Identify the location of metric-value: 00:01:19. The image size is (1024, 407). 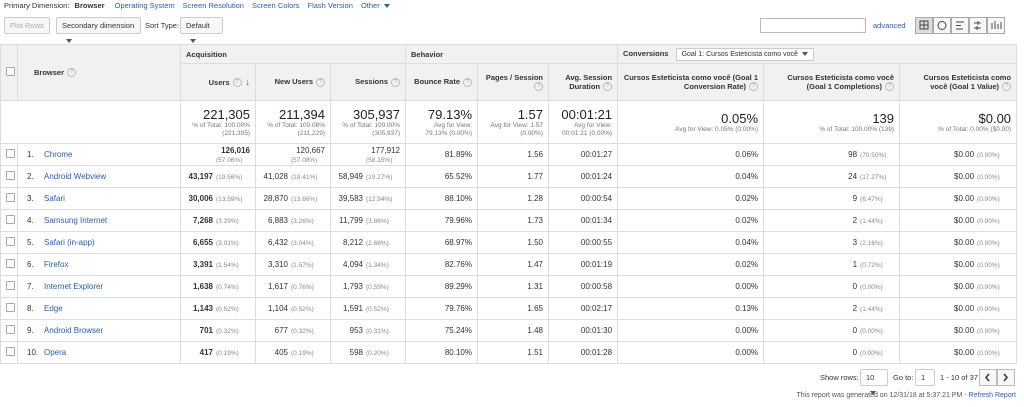
(596, 264).